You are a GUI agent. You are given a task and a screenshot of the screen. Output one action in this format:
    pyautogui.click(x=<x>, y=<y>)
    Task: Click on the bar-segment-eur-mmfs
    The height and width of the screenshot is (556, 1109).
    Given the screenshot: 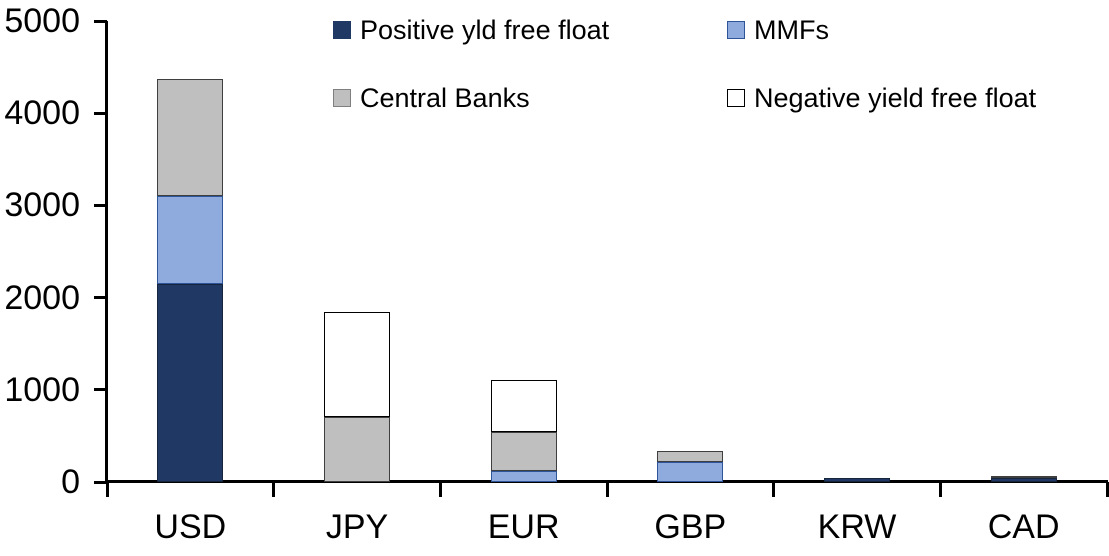 What is the action you would take?
    pyautogui.click(x=523, y=476)
    